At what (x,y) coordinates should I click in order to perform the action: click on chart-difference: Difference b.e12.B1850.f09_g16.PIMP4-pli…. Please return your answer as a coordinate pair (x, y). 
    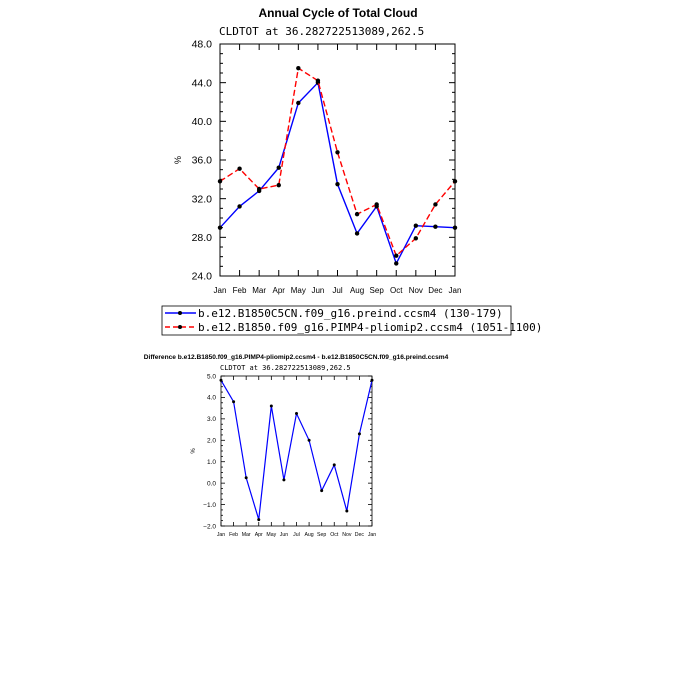
    Looking at the image, I should click on (296, 446).